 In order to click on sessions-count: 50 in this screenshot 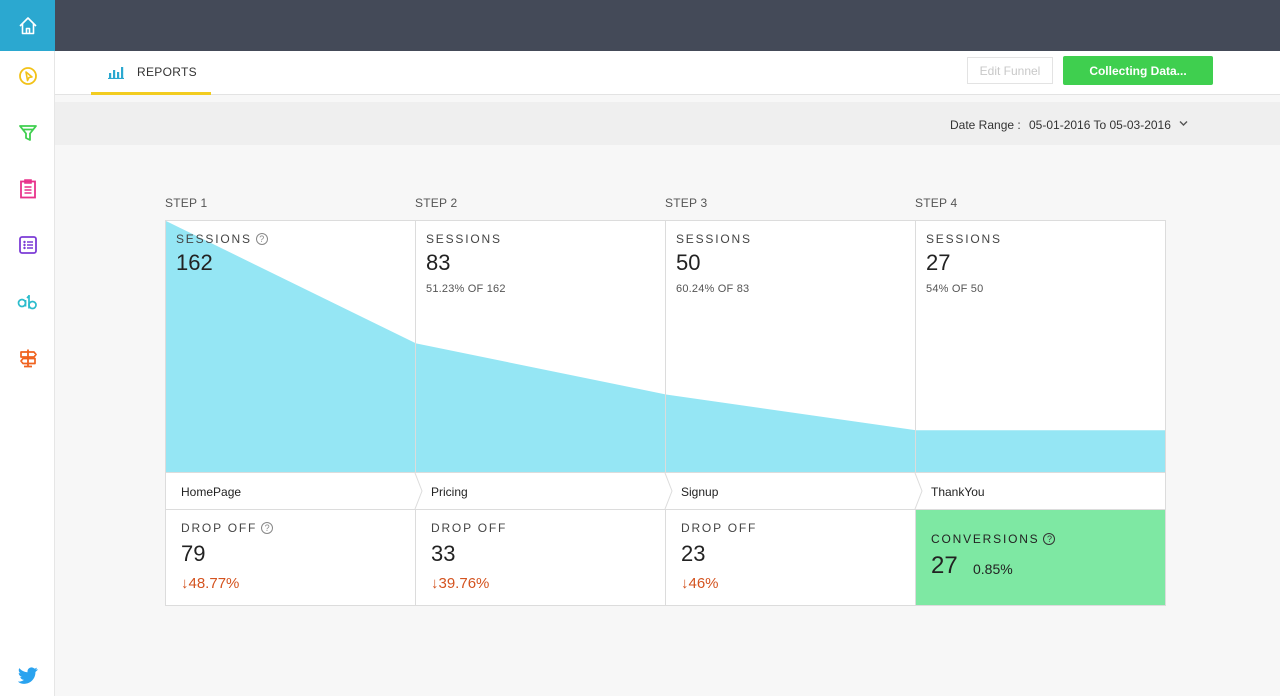, I will do `click(688, 262)`.